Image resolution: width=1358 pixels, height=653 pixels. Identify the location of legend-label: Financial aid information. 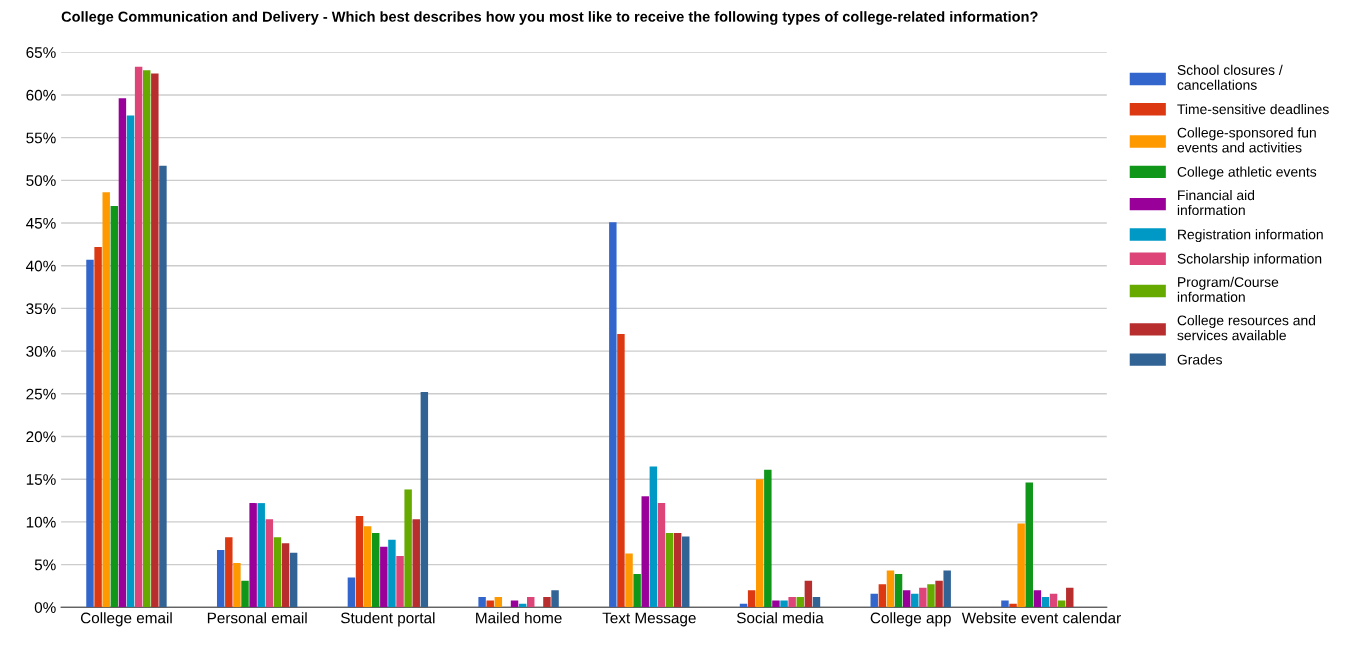
(1216, 202).